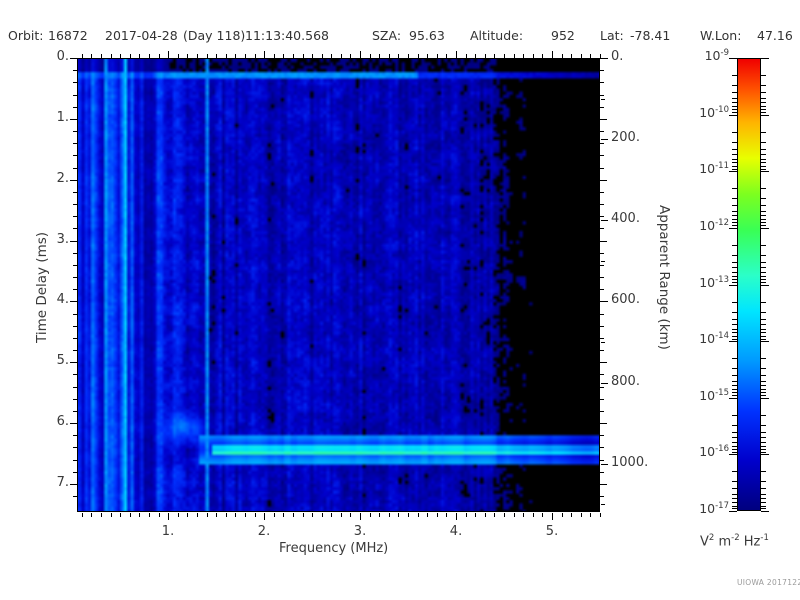 This screenshot has width=800, height=600. Describe the element at coordinates (625, 137) in the screenshot. I see `y-right-tick-label: 200.` at that location.